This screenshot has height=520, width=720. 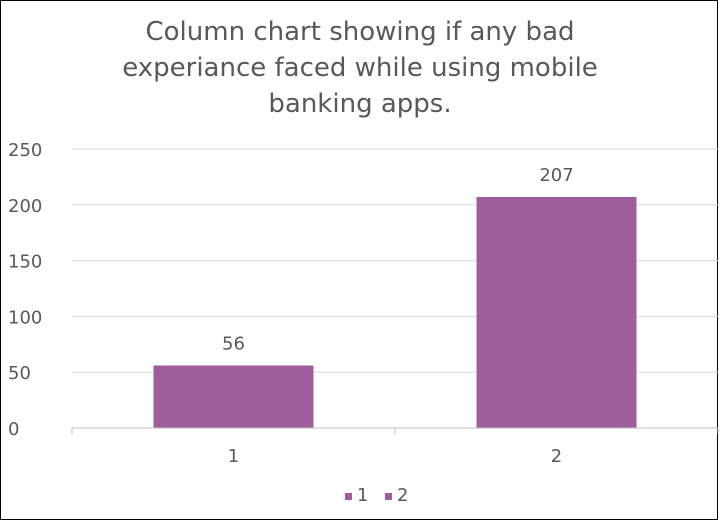 I want to click on chart-title-line-3: banking apps., so click(x=360, y=104).